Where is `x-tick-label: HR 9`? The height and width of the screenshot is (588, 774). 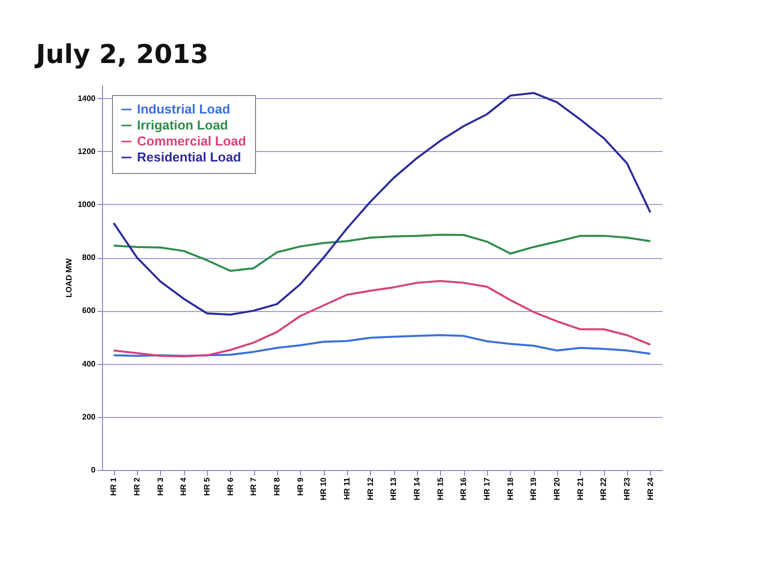
x-tick-label: HR 9 is located at coordinates (300, 486).